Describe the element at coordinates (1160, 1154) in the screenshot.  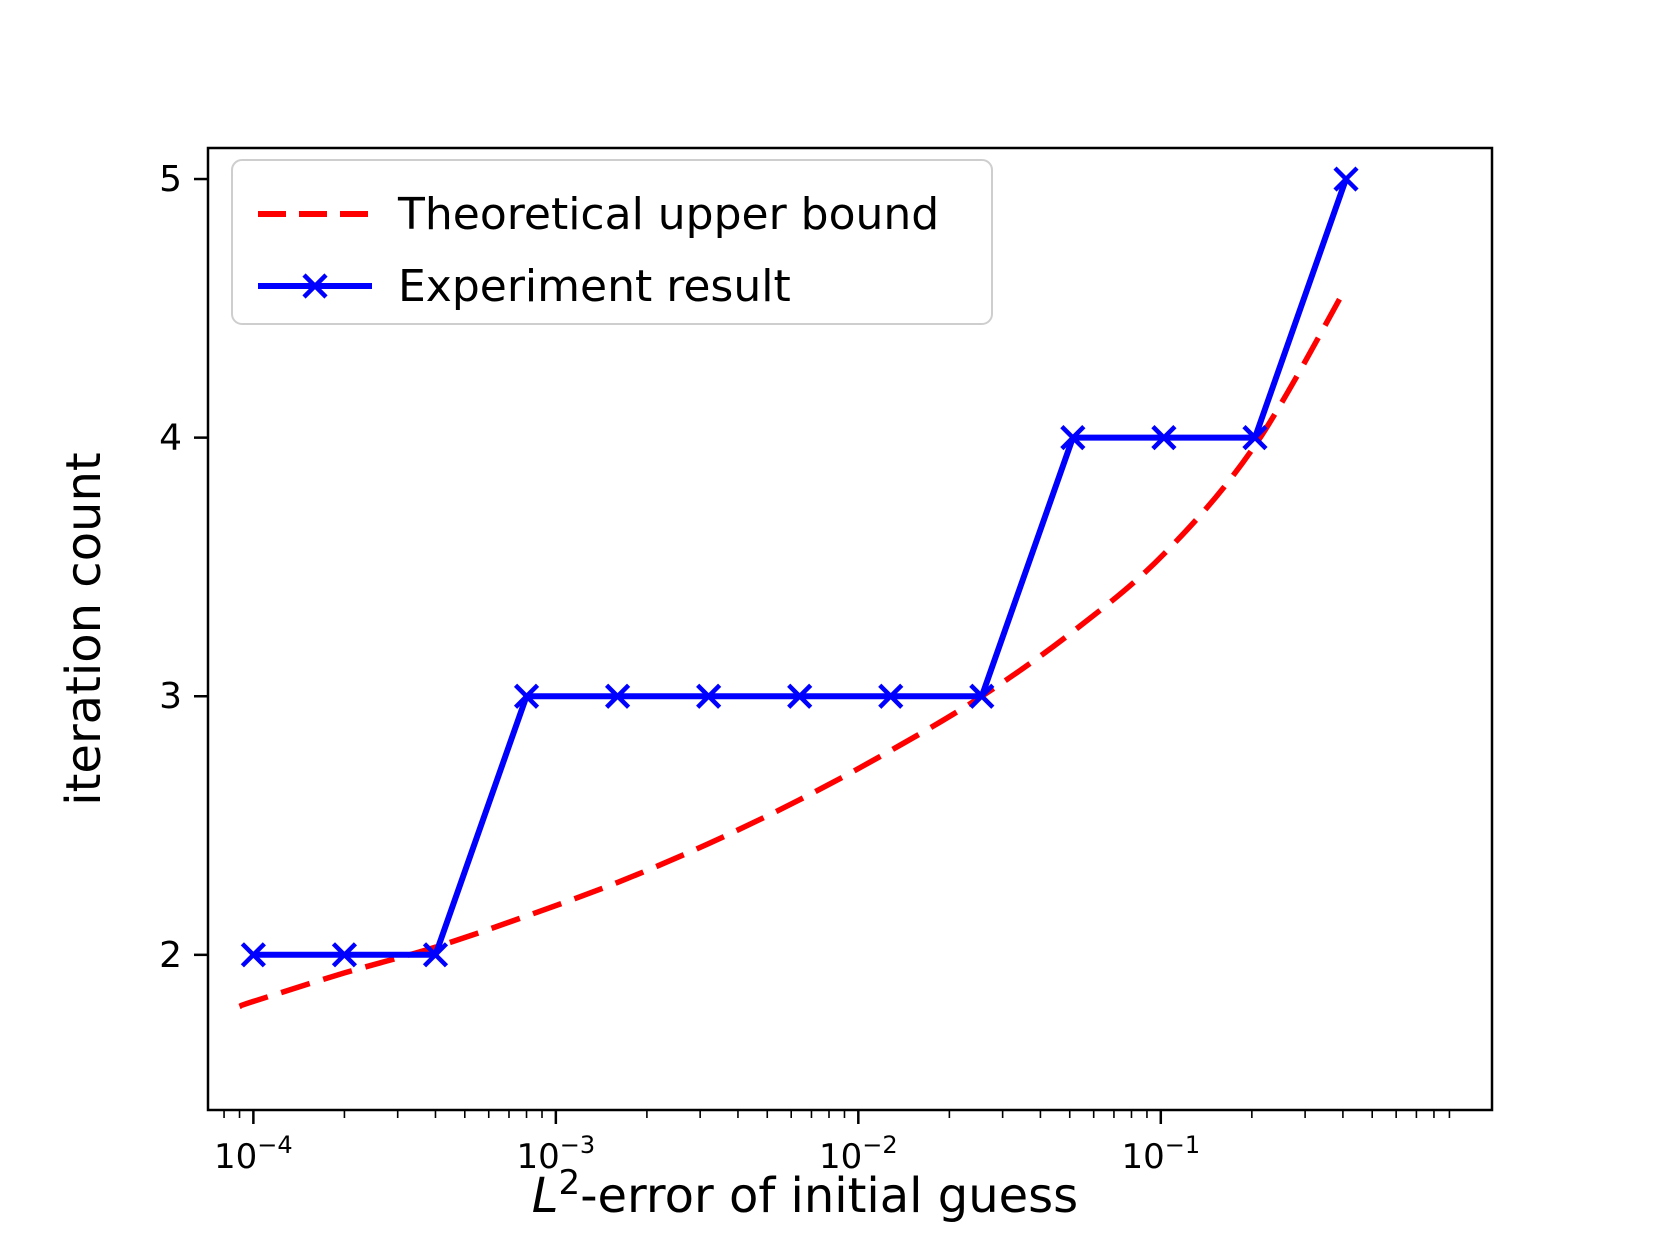
I see `x-axis-tick-label: 10⁻¹` at that location.